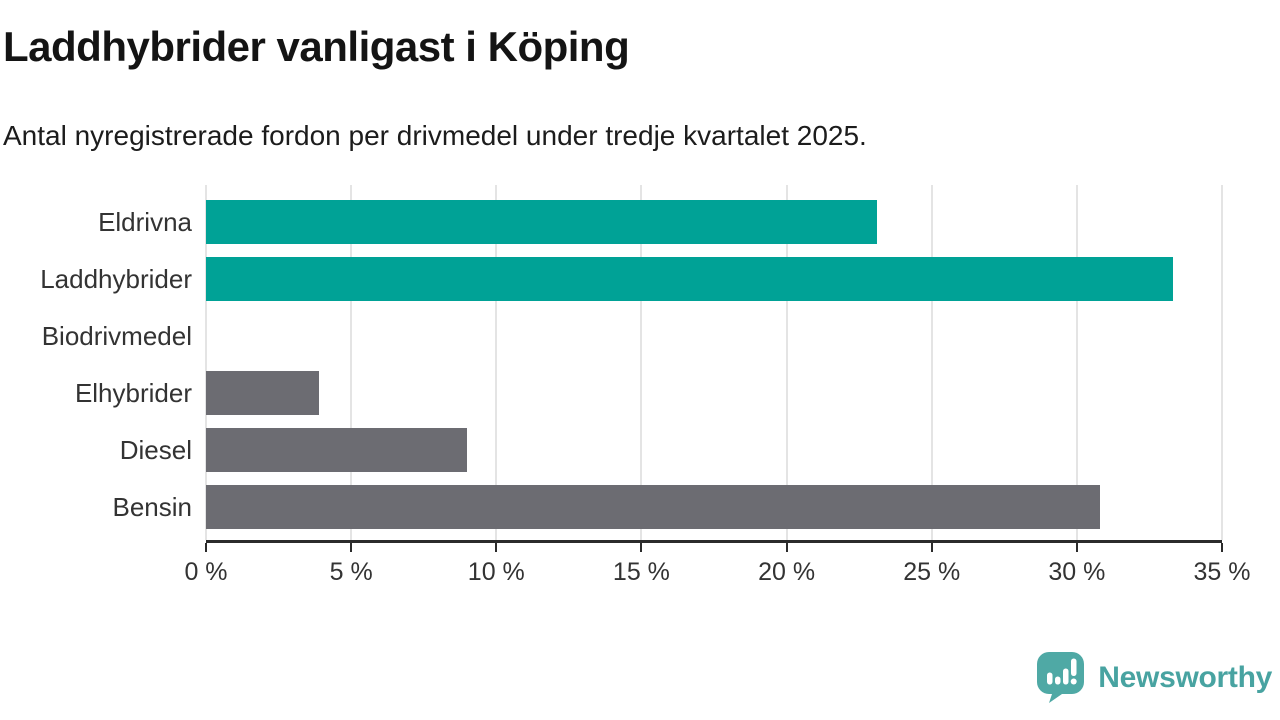 The width and height of the screenshot is (1280, 720). I want to click on chart-row: Elhybrider, so click(640, 392).